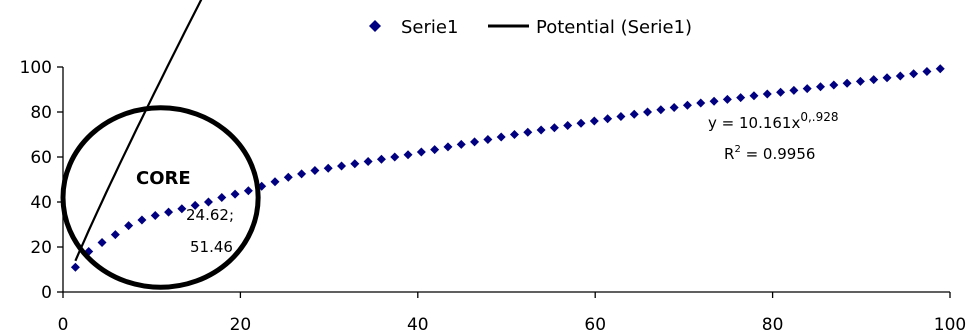 The width and height of the screenshot is (968, 334). What do you see at coordinates (950, 324) in the screenshot?
I see `x-tick-label: 100` at bounding box center [950, 324].